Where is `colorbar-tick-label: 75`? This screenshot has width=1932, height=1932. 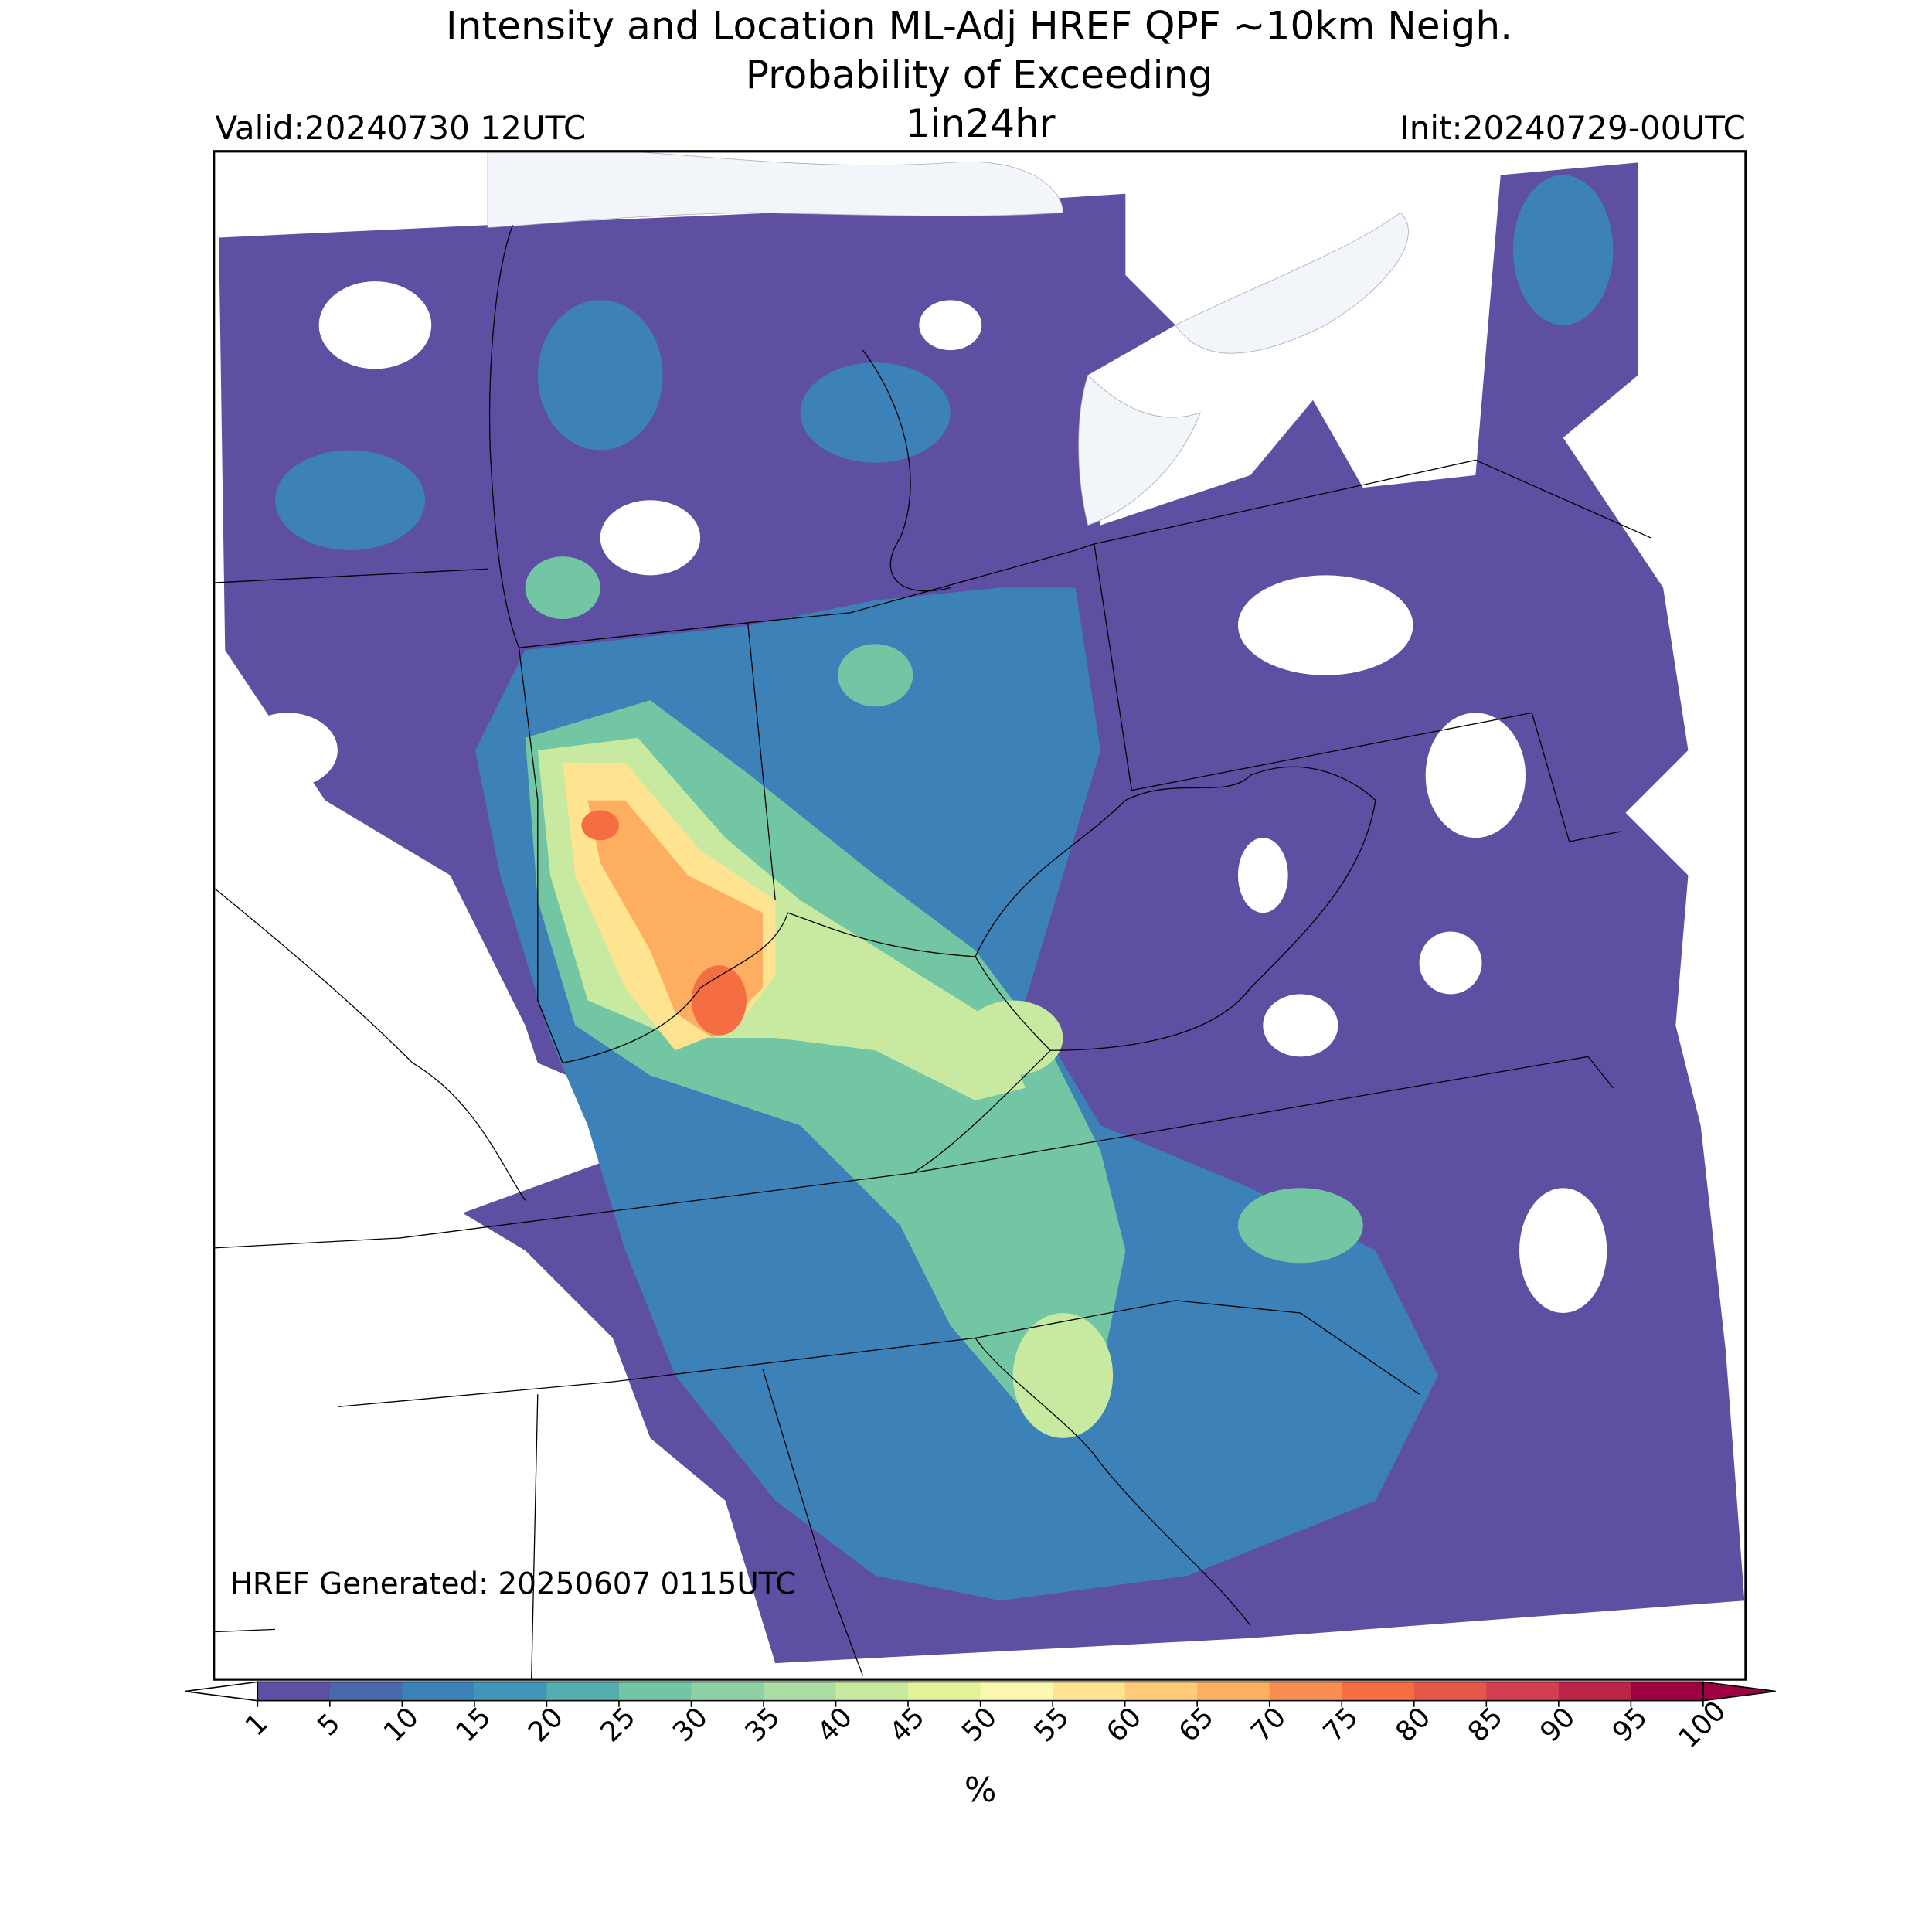
colorbar-tick-label: 75 is located at coordinates (1341, 1725).